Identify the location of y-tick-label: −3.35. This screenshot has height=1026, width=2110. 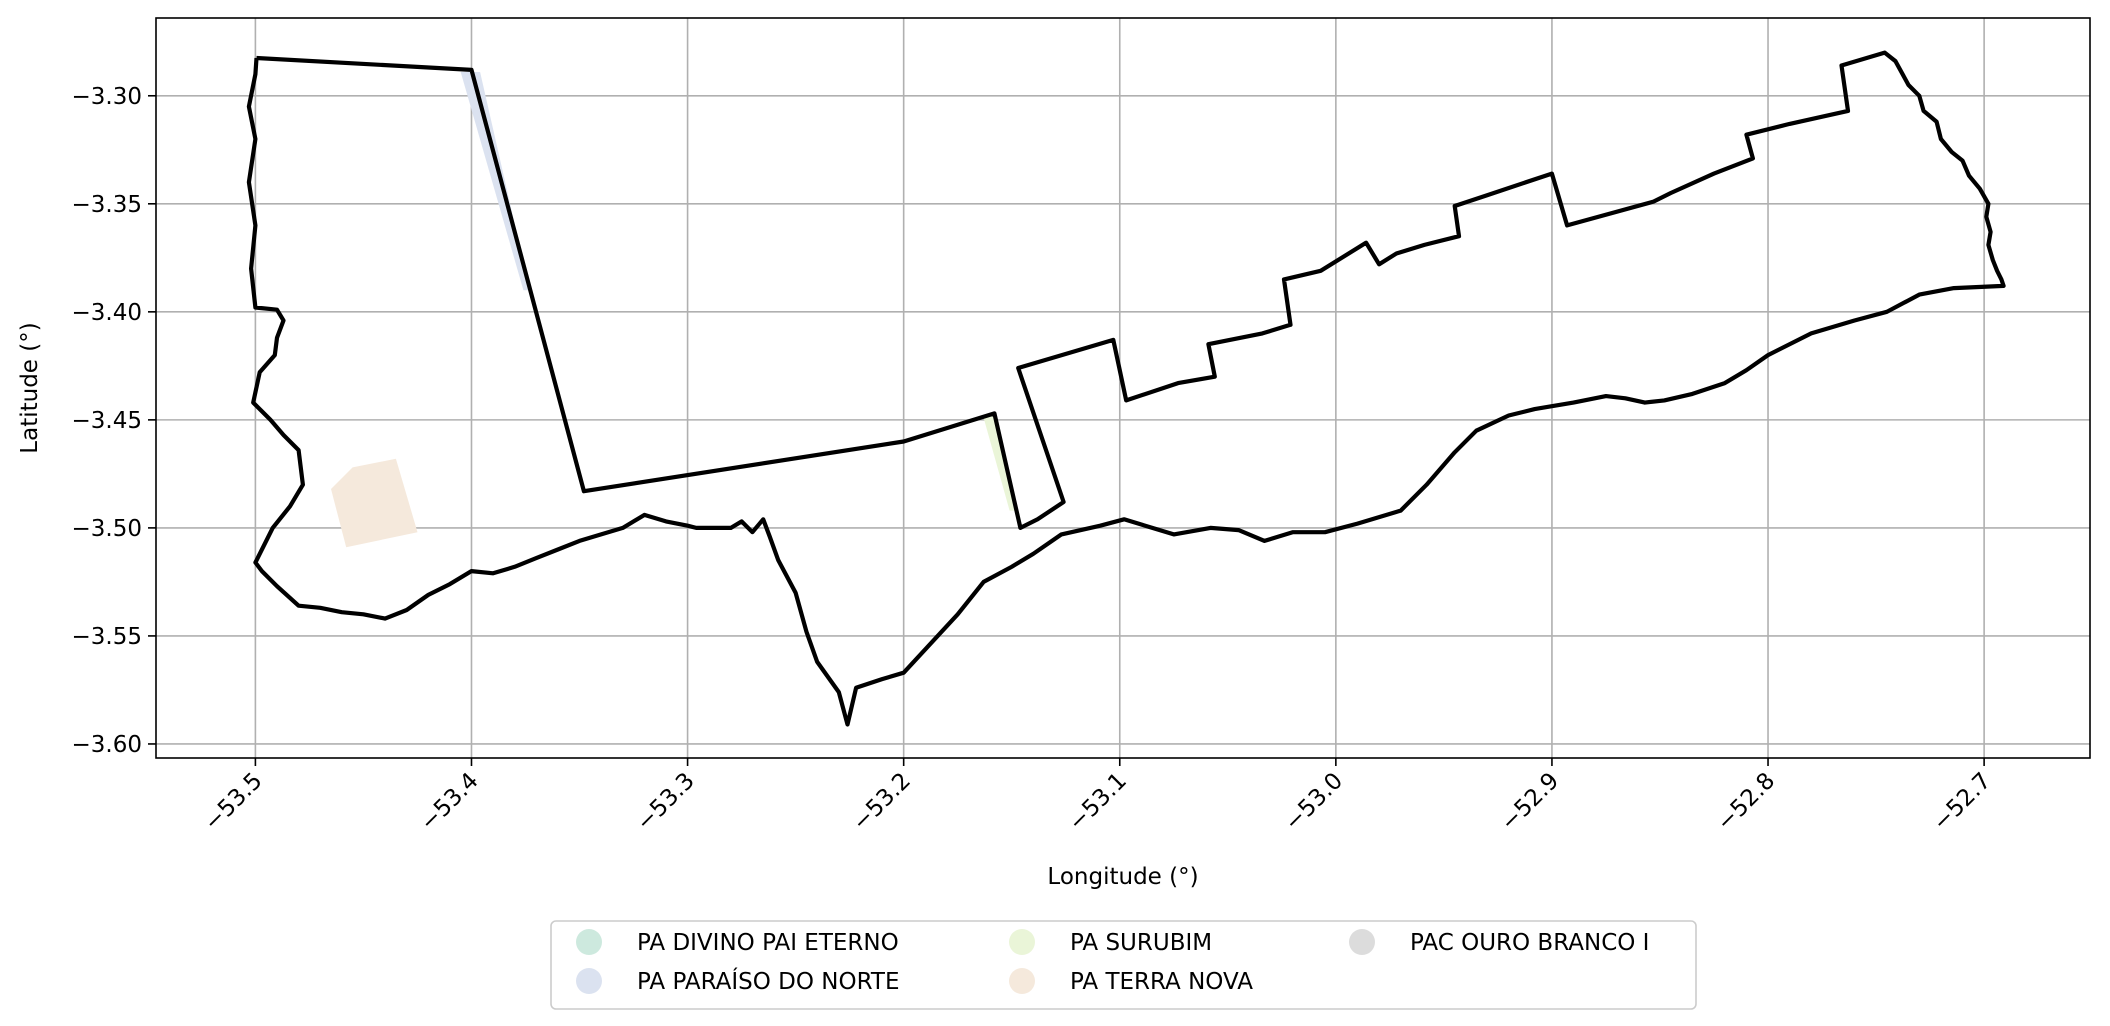
(107, 205).